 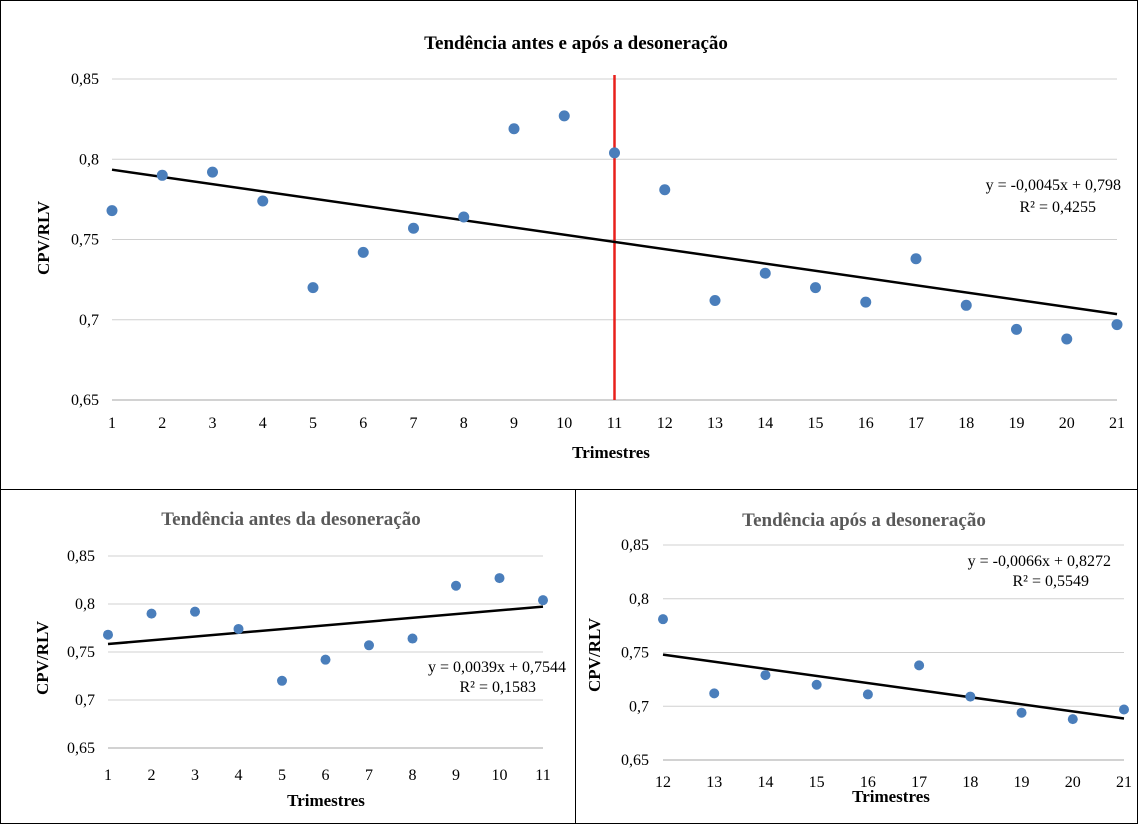 I want to click on trend-r-squared: R² = 0,1583, so click(x=498, y=687).